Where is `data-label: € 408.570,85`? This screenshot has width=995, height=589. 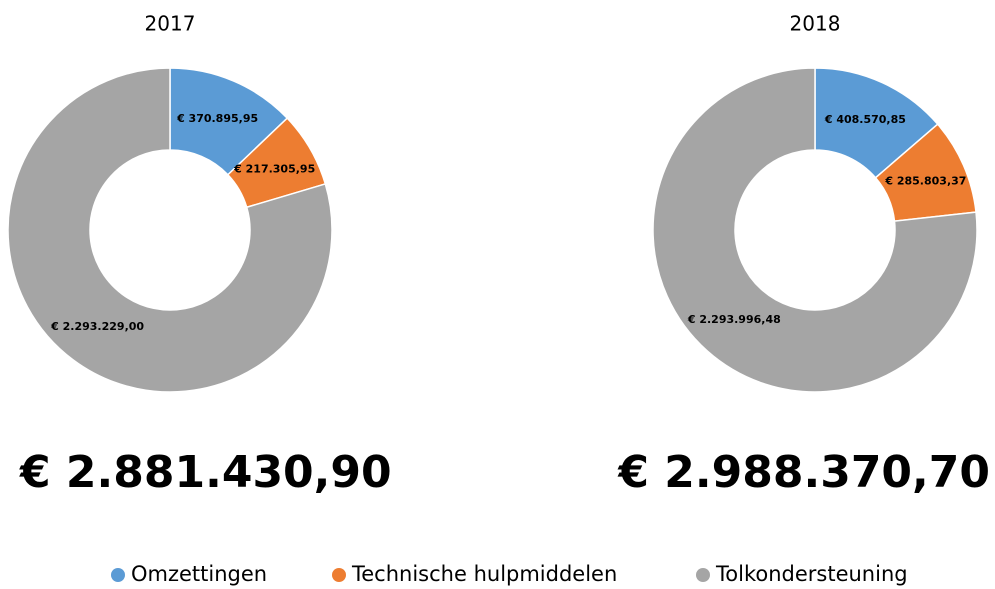 data-label: € 408.570,85 is located at coordinates (865, 119).